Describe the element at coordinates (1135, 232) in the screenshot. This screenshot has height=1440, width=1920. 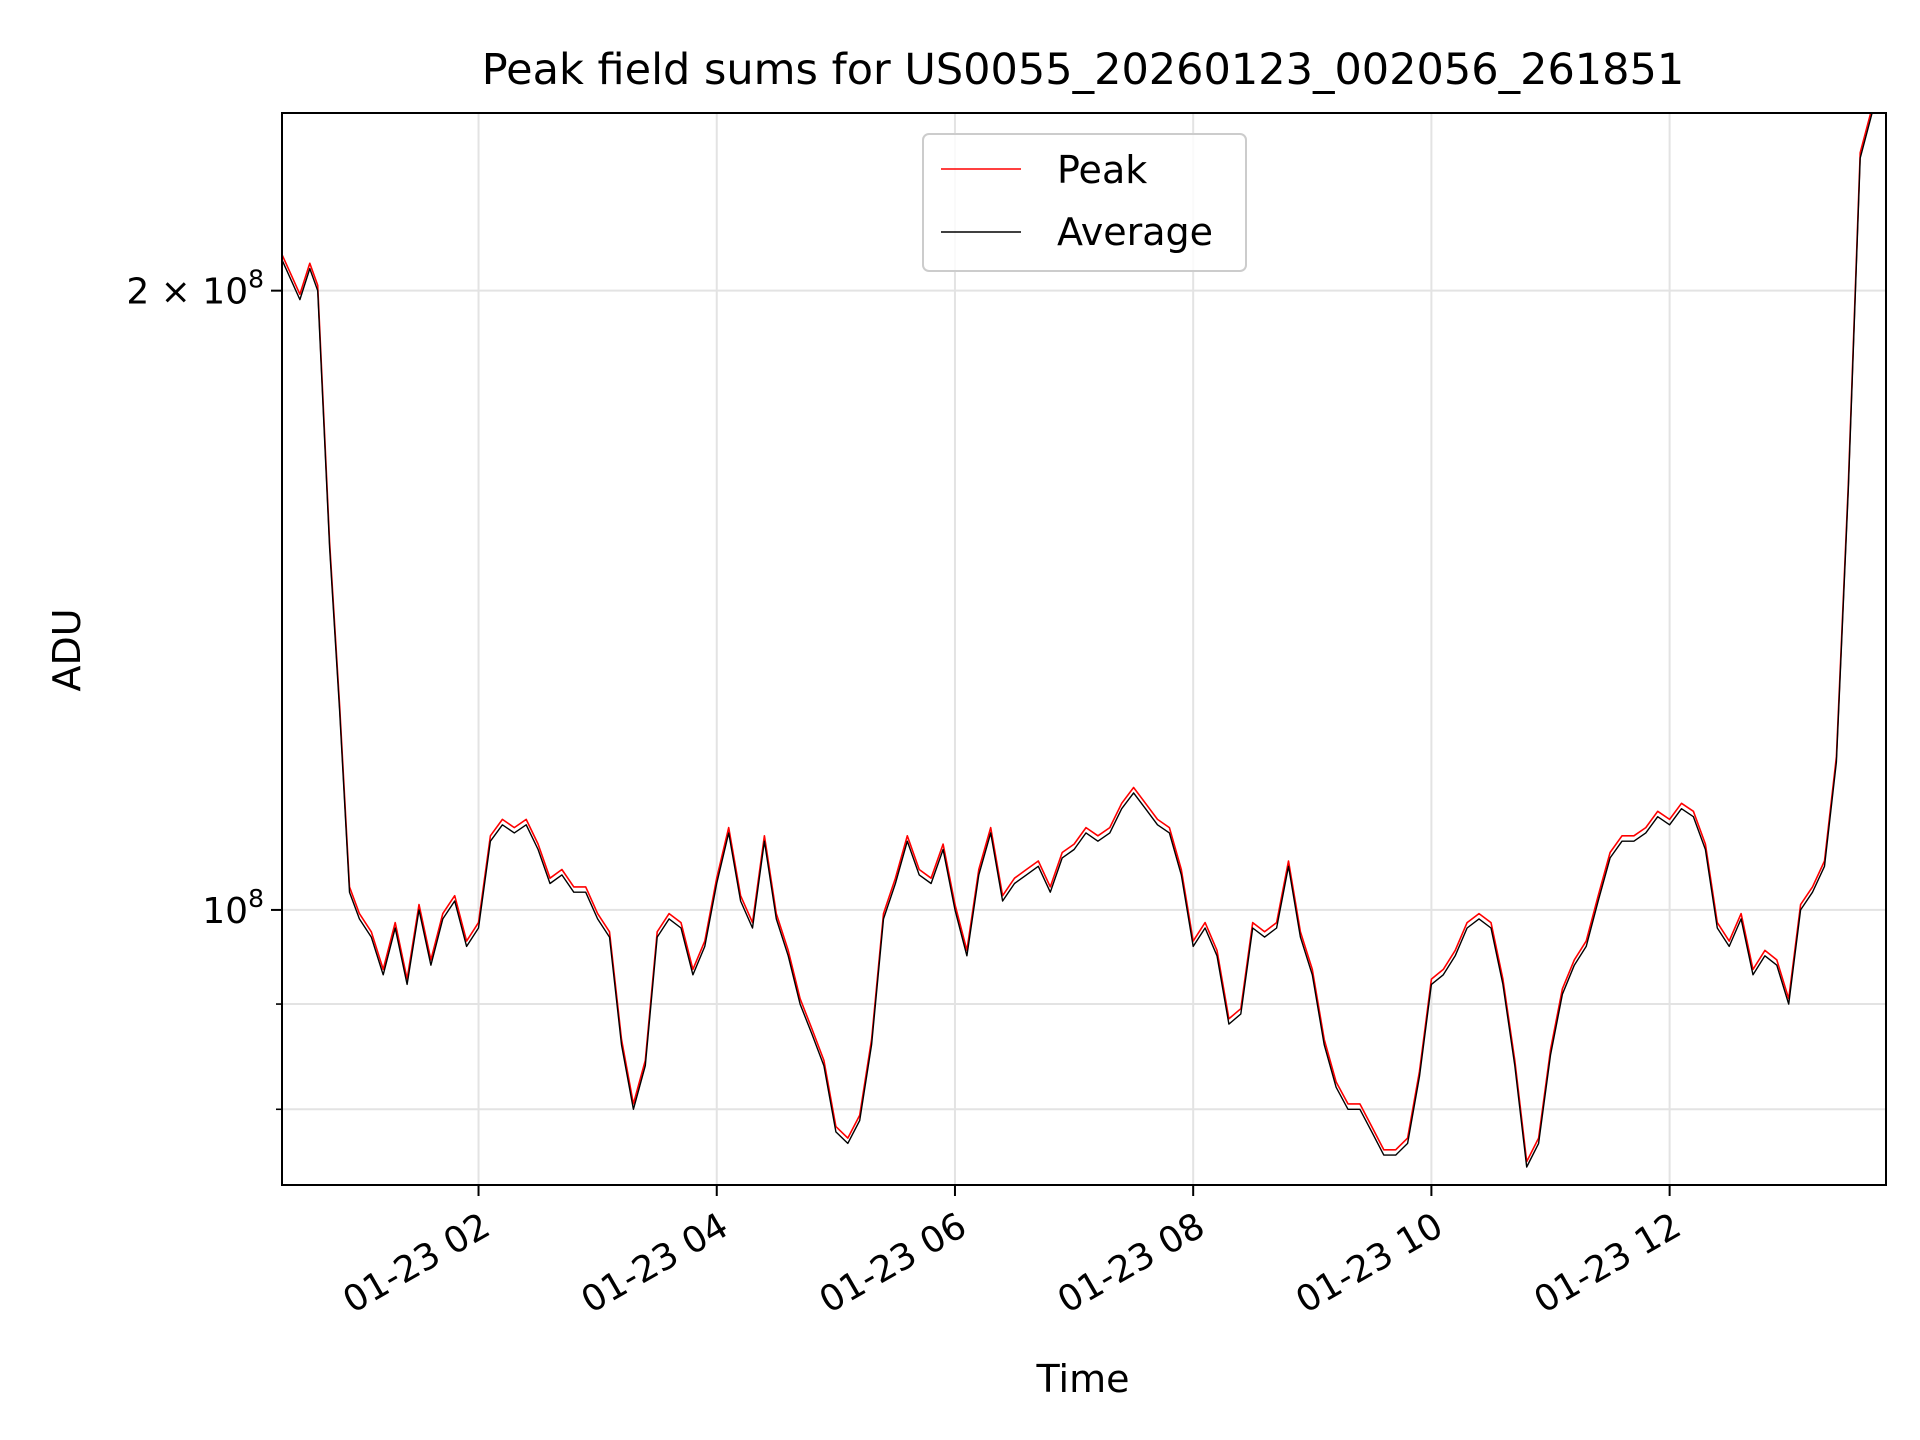
I see `legend-average-label: Average` at that location.